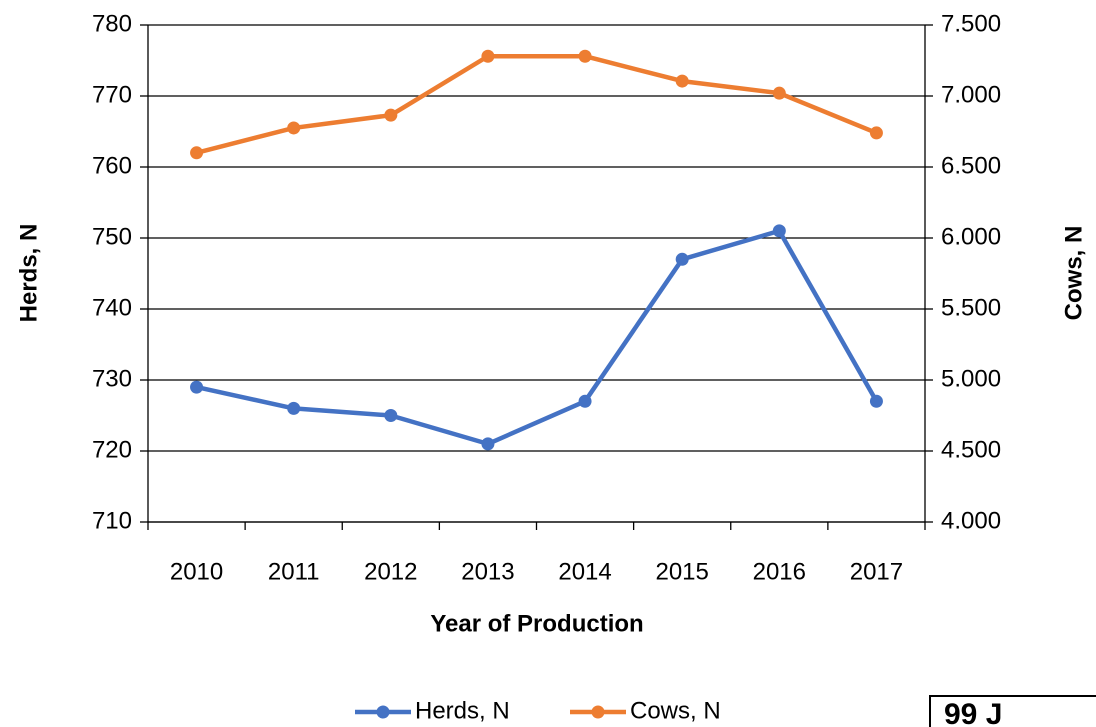  I want to click on y-tick-label: 740, so click(112, 307).